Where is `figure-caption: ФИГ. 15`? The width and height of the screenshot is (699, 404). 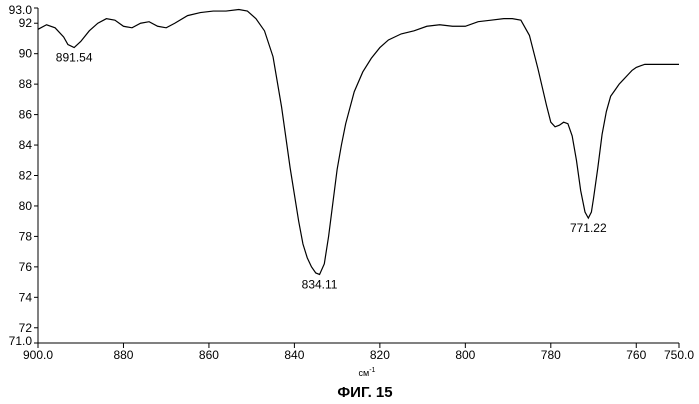
figure-caption: ФИГ. 15 is located at coordinates (364, 392).